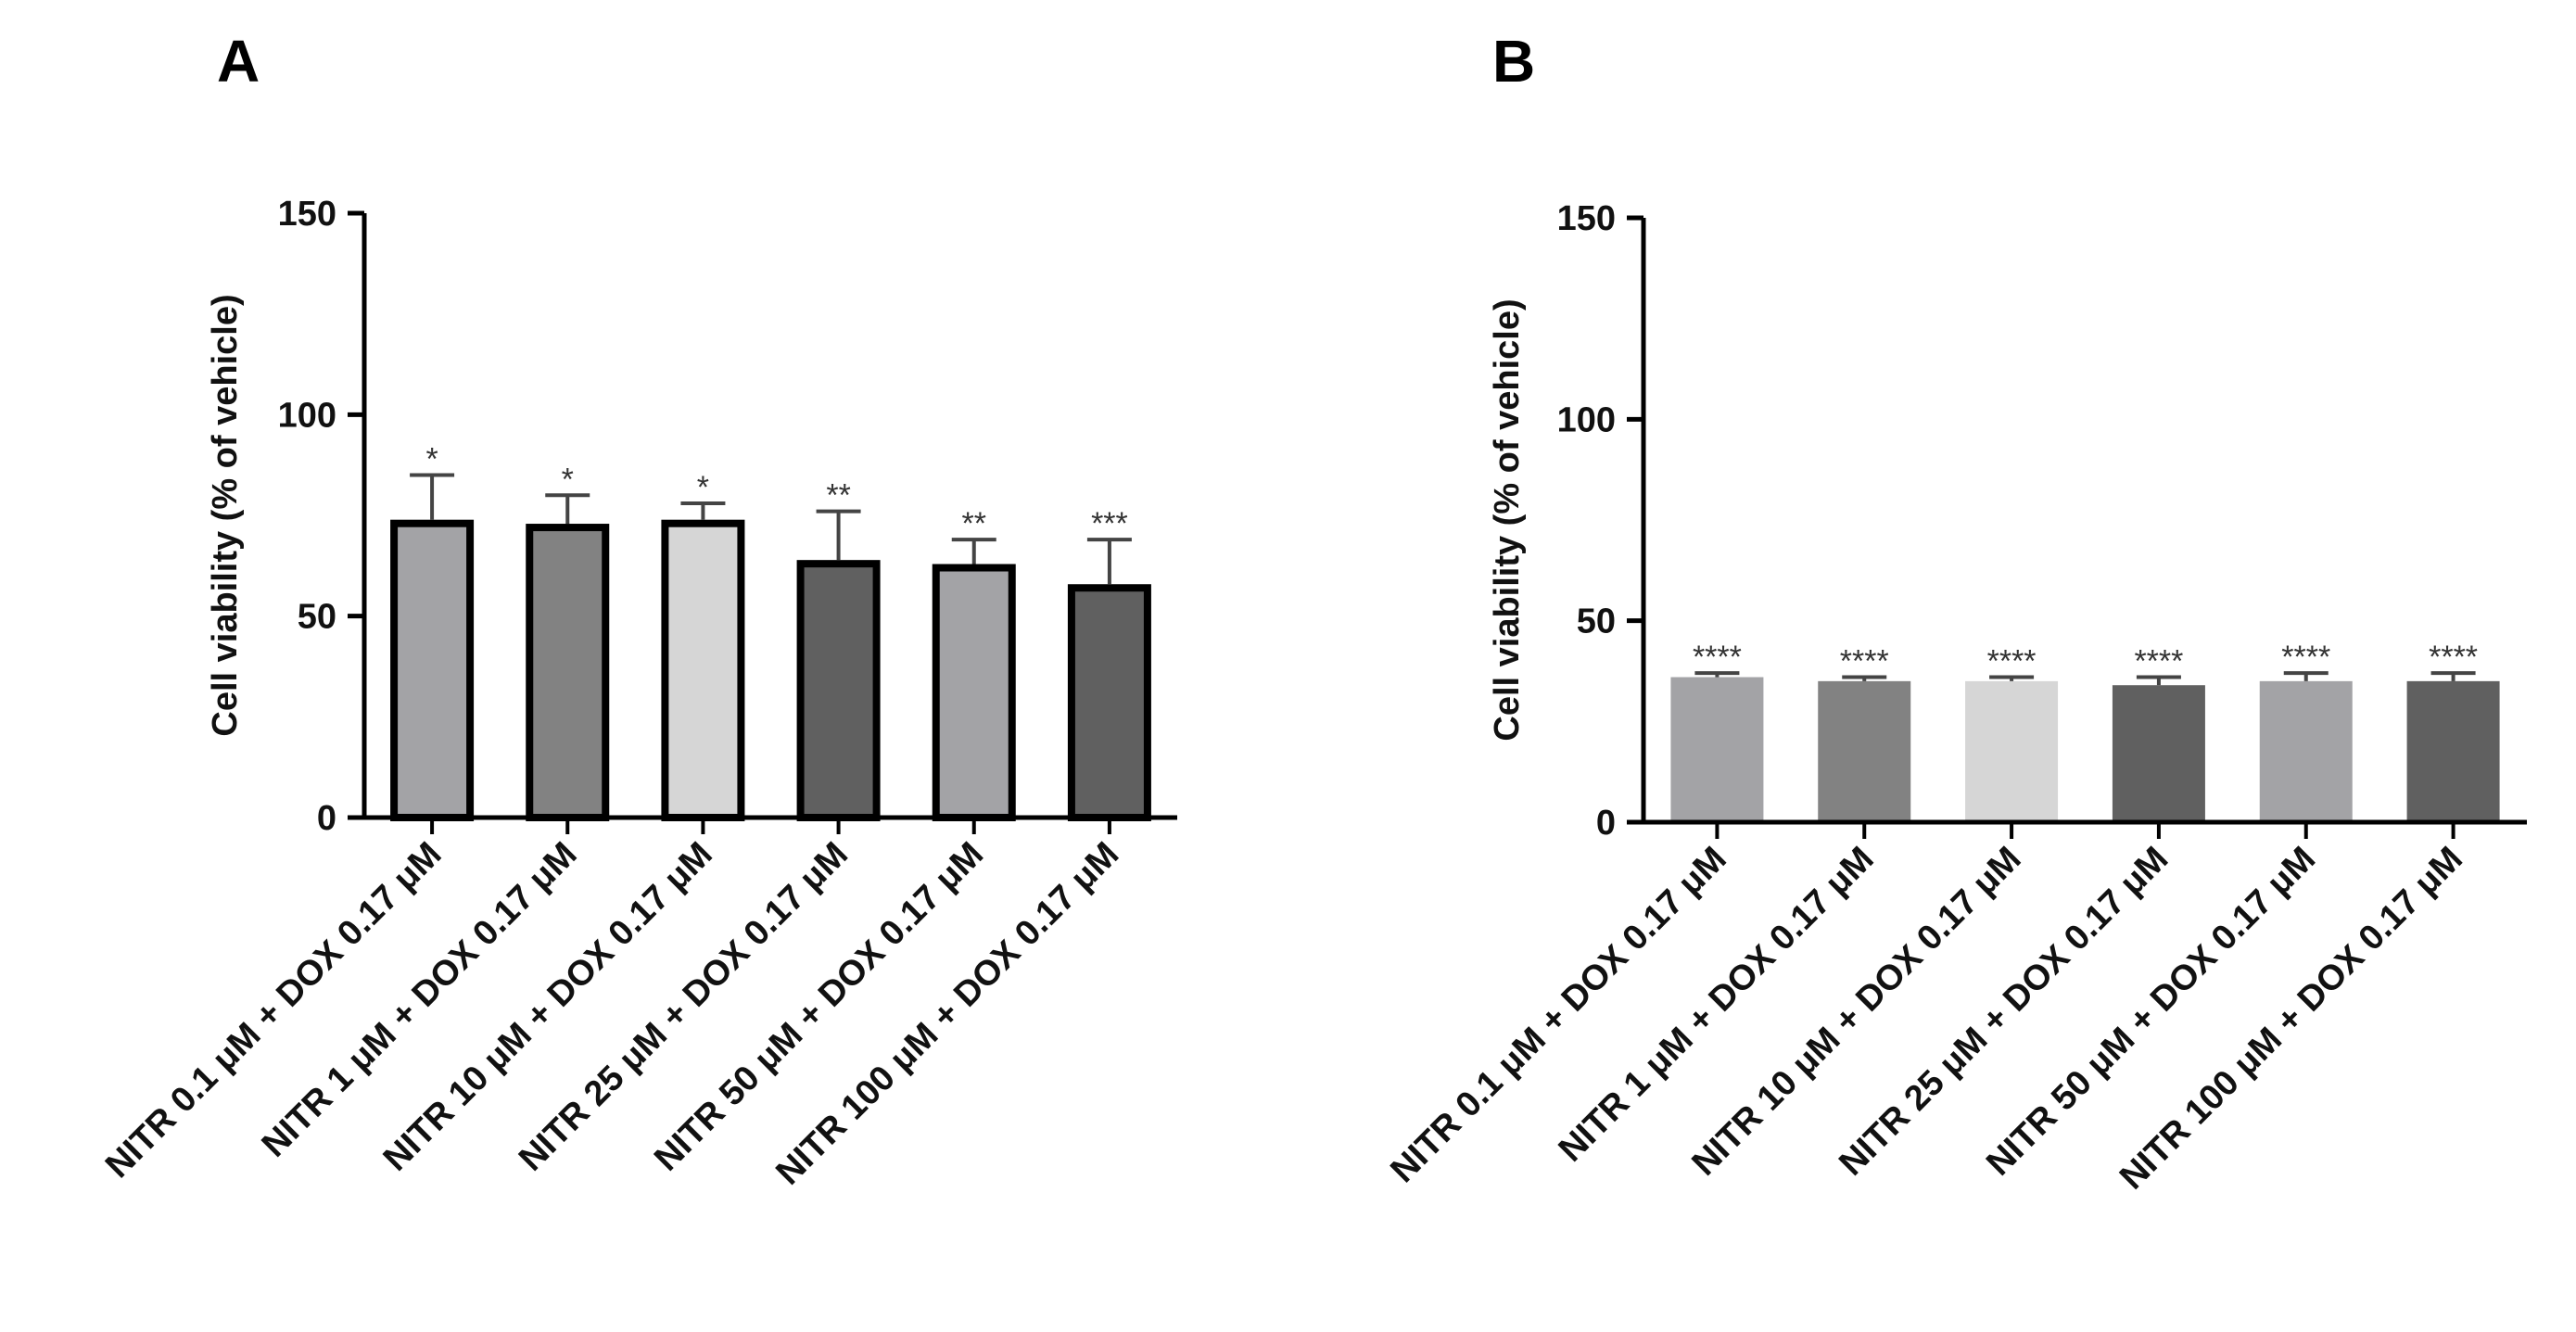  Describe the element at coordinates (1109, 523) in the screenshot. I see `significance-label: ***` at that location.